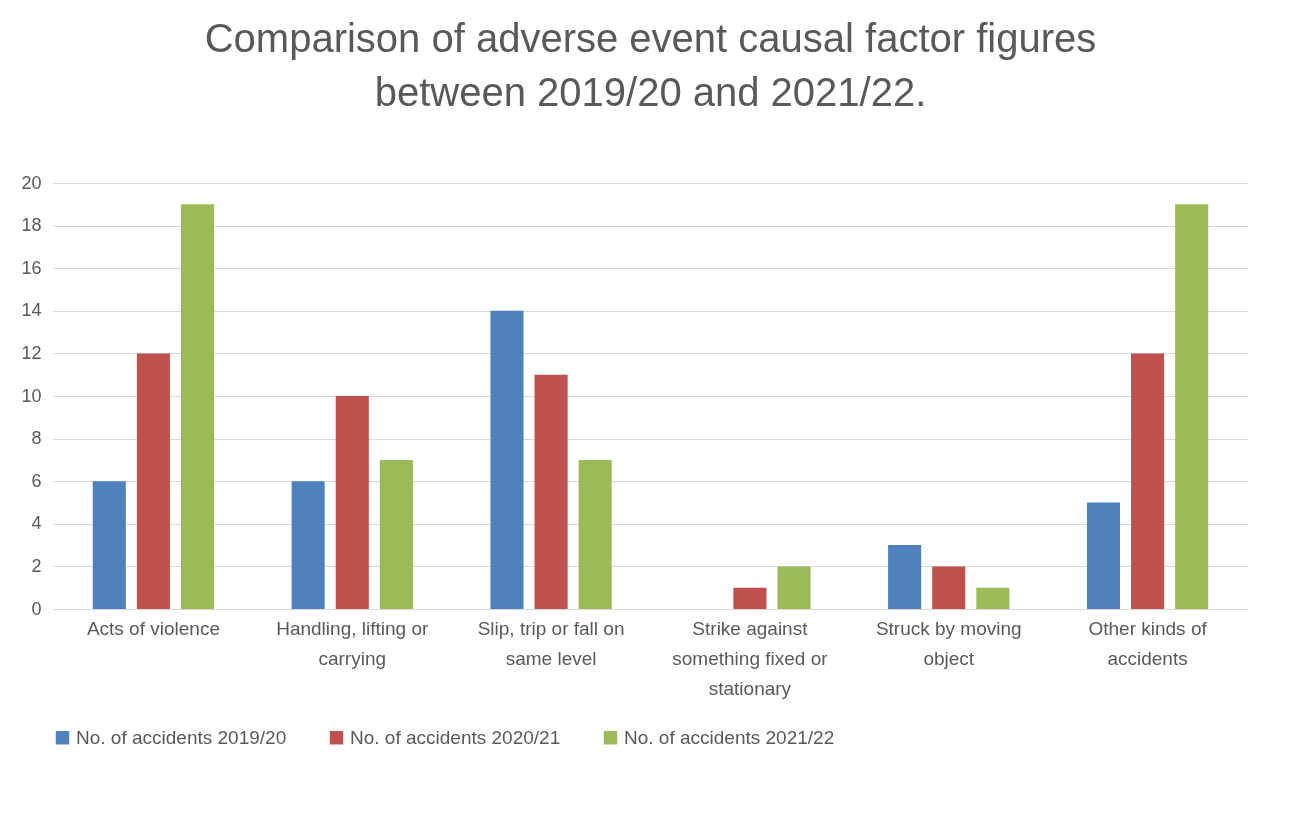 This screenshot has width=1290, height=825. What do you see at coordinates (750, 658) in the screenshot?
I see `x-tick-label: Strike against something fixed or stationary` at bounding box center [750, 658].